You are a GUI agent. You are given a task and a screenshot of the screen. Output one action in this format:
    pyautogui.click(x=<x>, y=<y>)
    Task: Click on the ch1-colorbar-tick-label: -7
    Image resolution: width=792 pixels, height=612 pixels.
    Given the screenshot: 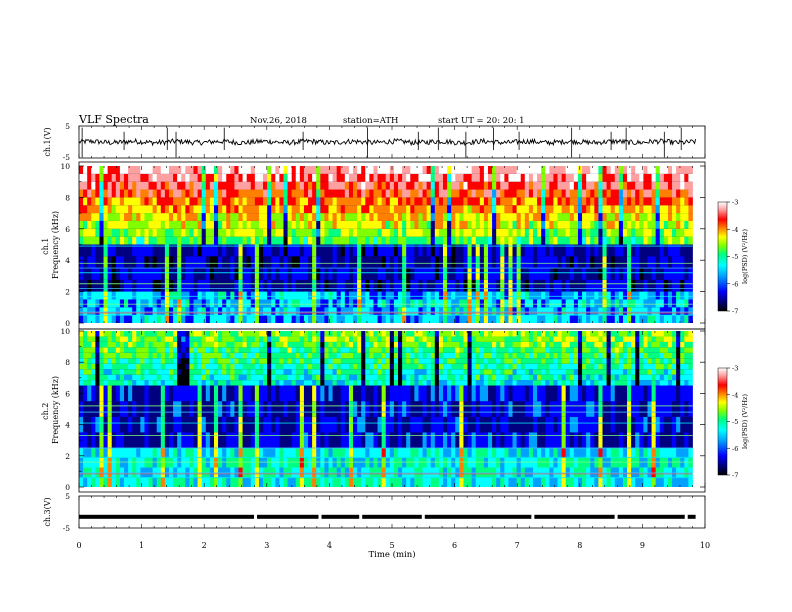 What is the action you would take?
    pyautogui.click(x=735, y=312)
    